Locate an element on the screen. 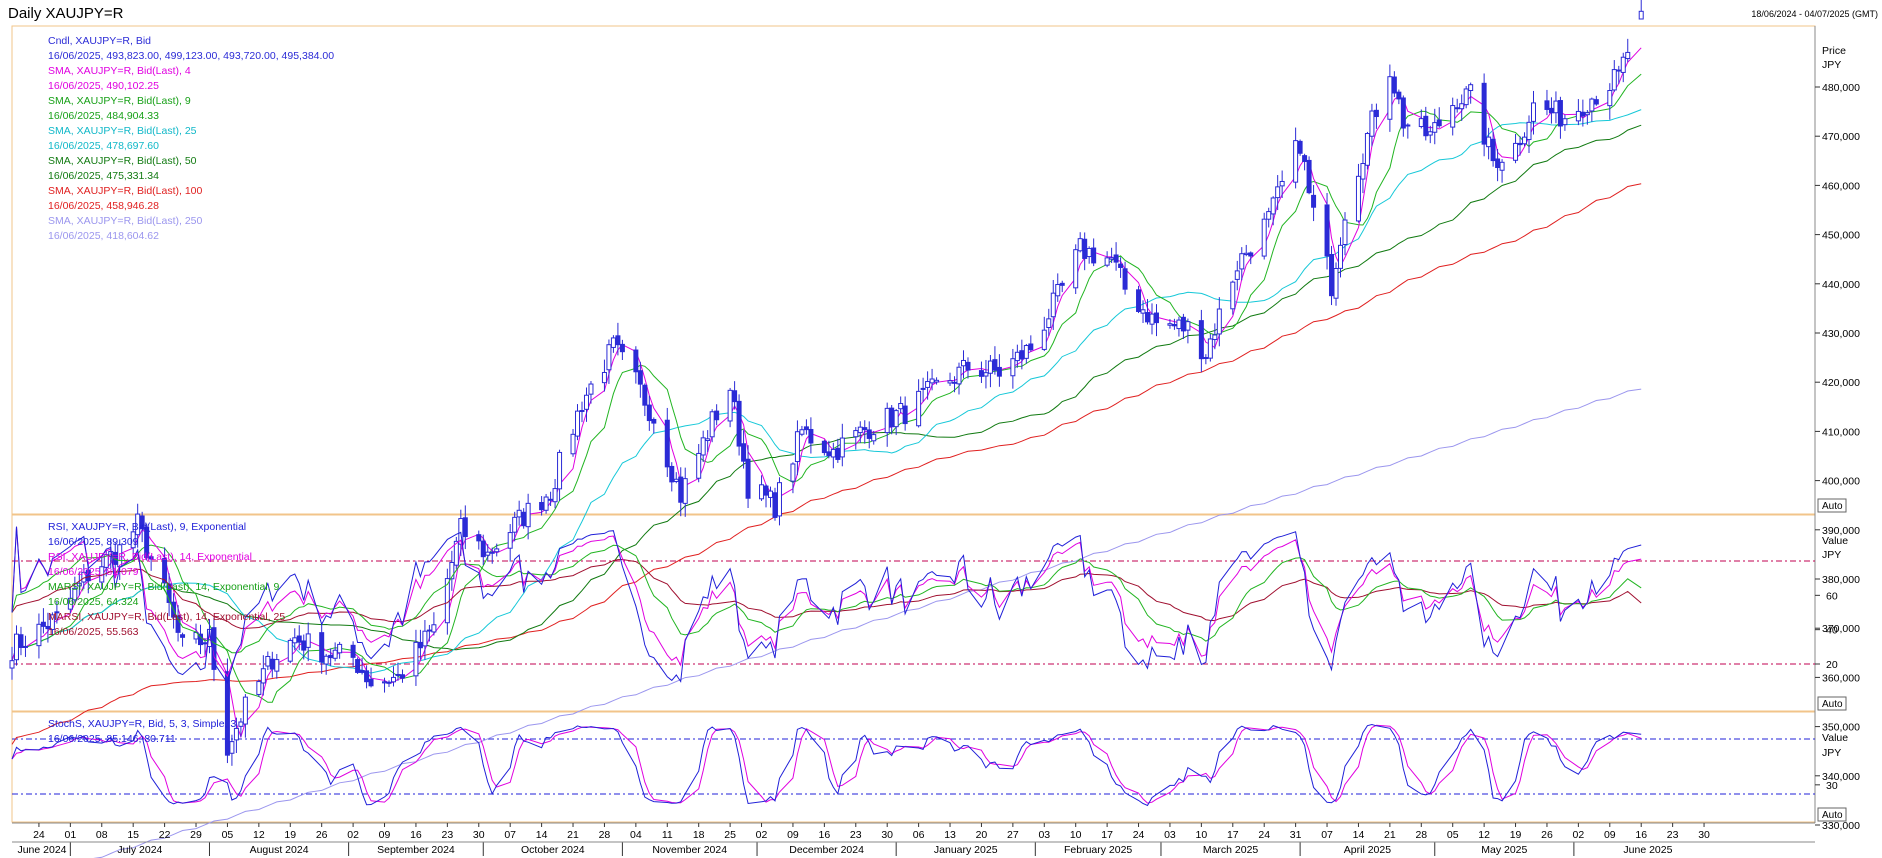  stoch-y-axis: 30 is located at coordinates (1826, 786).